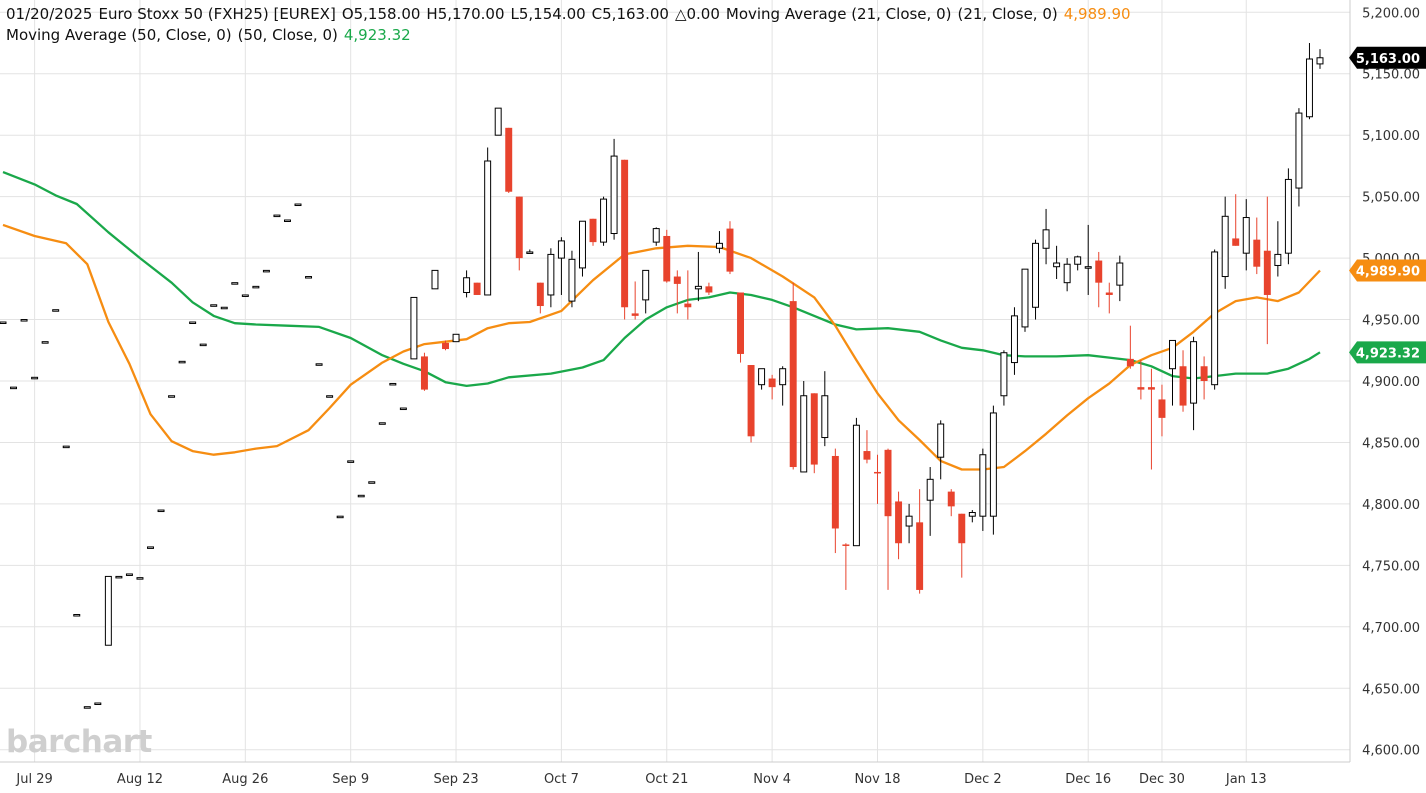 The width and height of the screenshot is (1426, 793). I want to click on y-tick-label: 4,850.00, so click(1391, 443).